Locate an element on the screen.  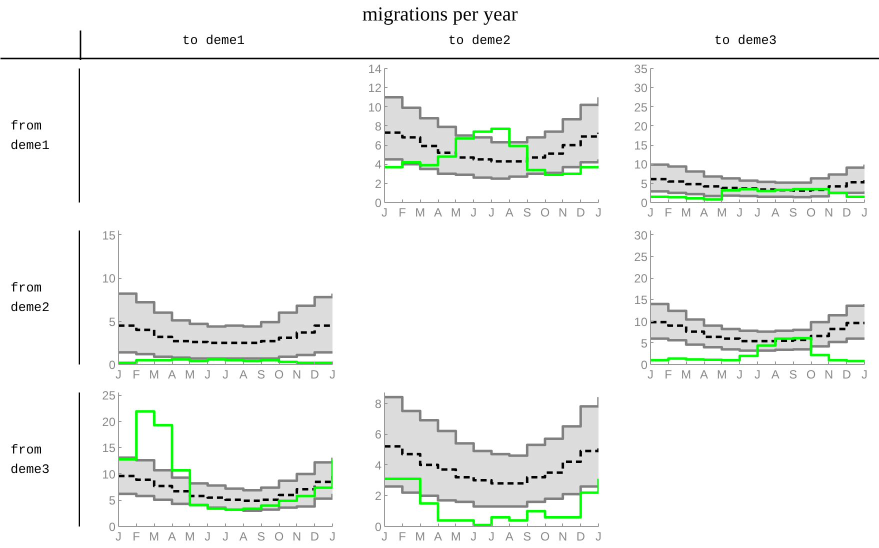
text: from deme1 is located at coordinates (30, 135).